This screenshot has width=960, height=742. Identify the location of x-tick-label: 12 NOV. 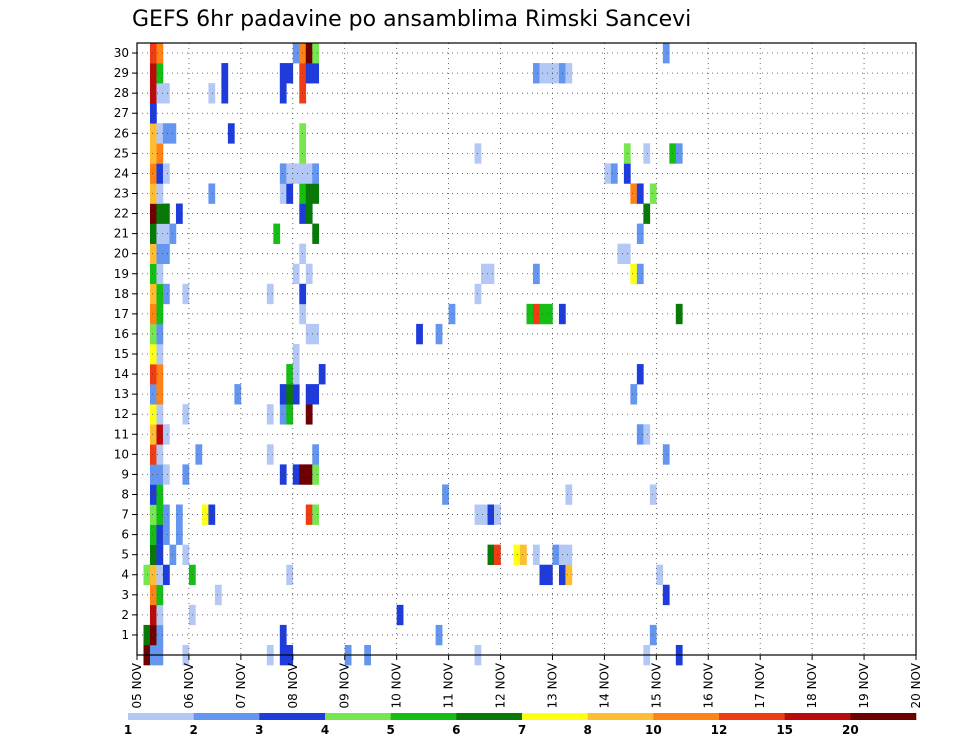
(501, 685).